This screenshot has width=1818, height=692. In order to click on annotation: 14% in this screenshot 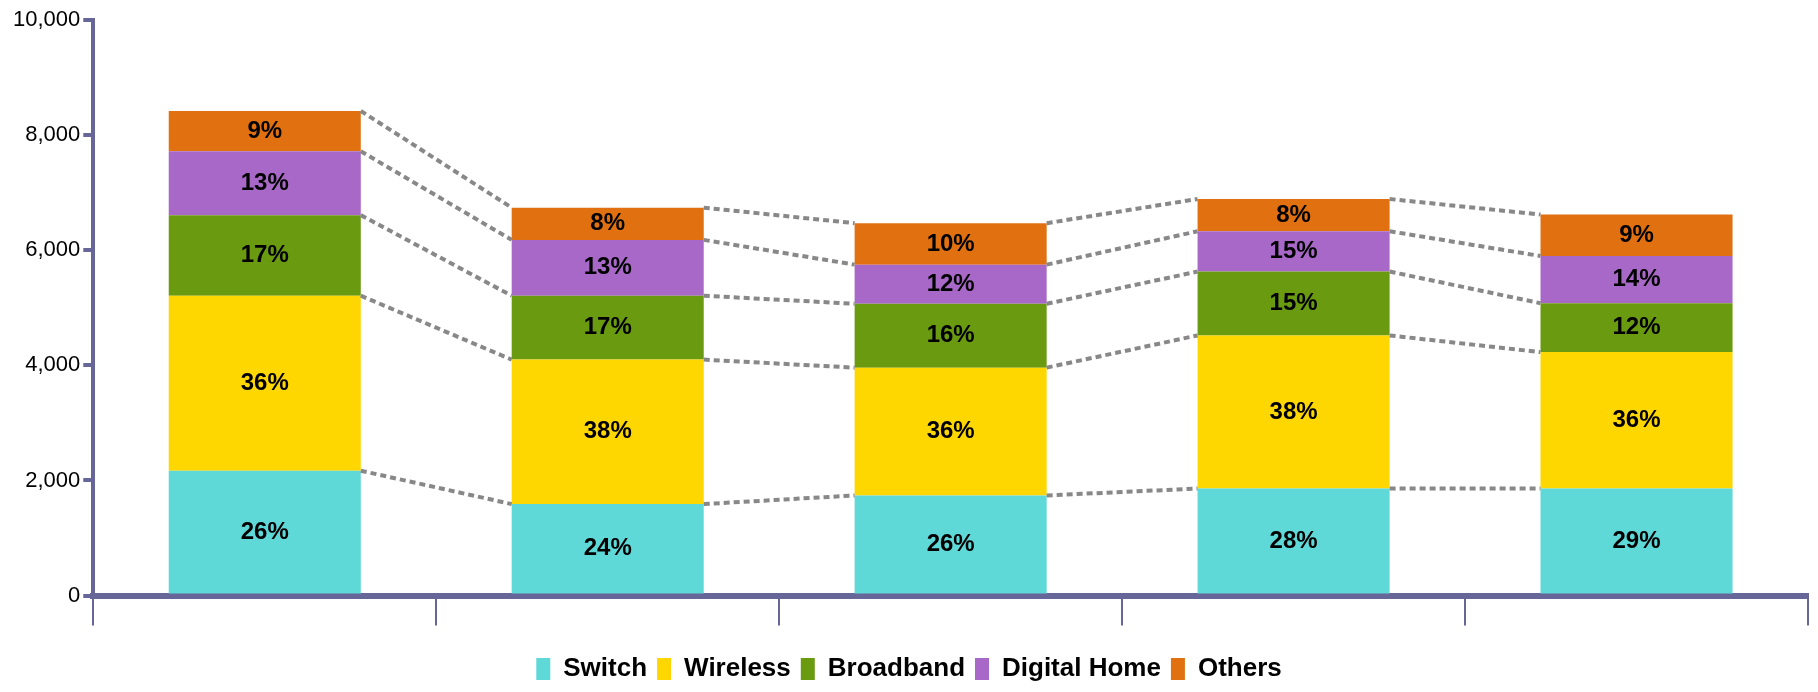, I will do `click(1636, 278)`.